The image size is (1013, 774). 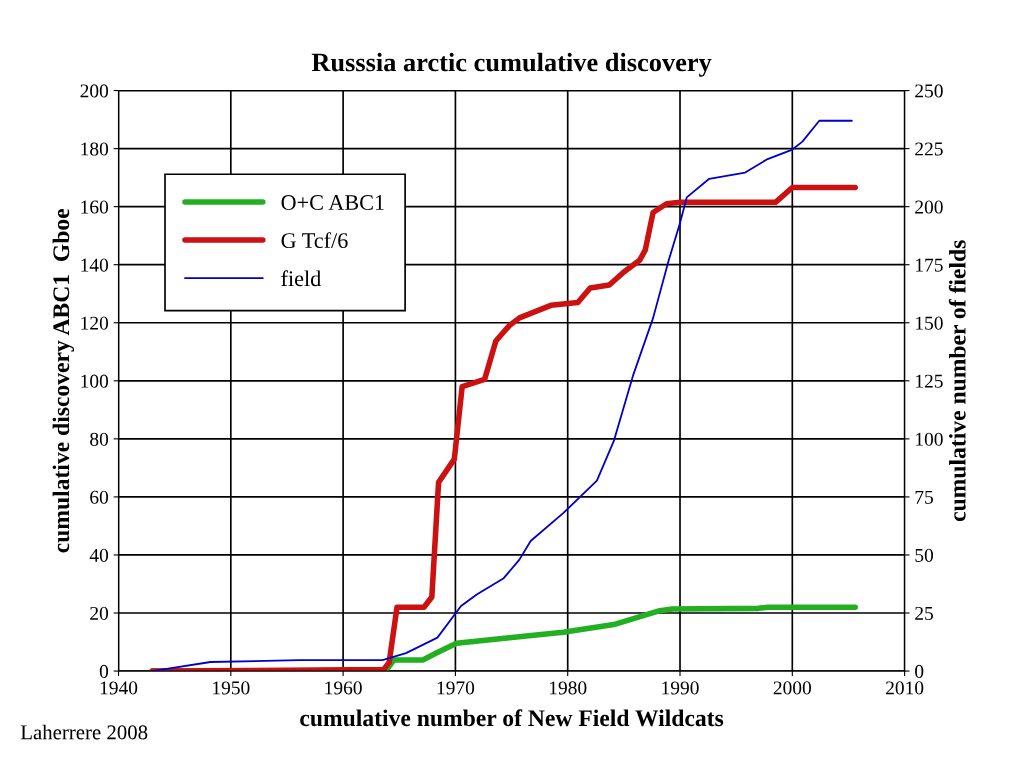 What do you see at coordinates (94, 91) in the screenshot?
I see `y-tick-label: 200` at bounding box center [94, 91].